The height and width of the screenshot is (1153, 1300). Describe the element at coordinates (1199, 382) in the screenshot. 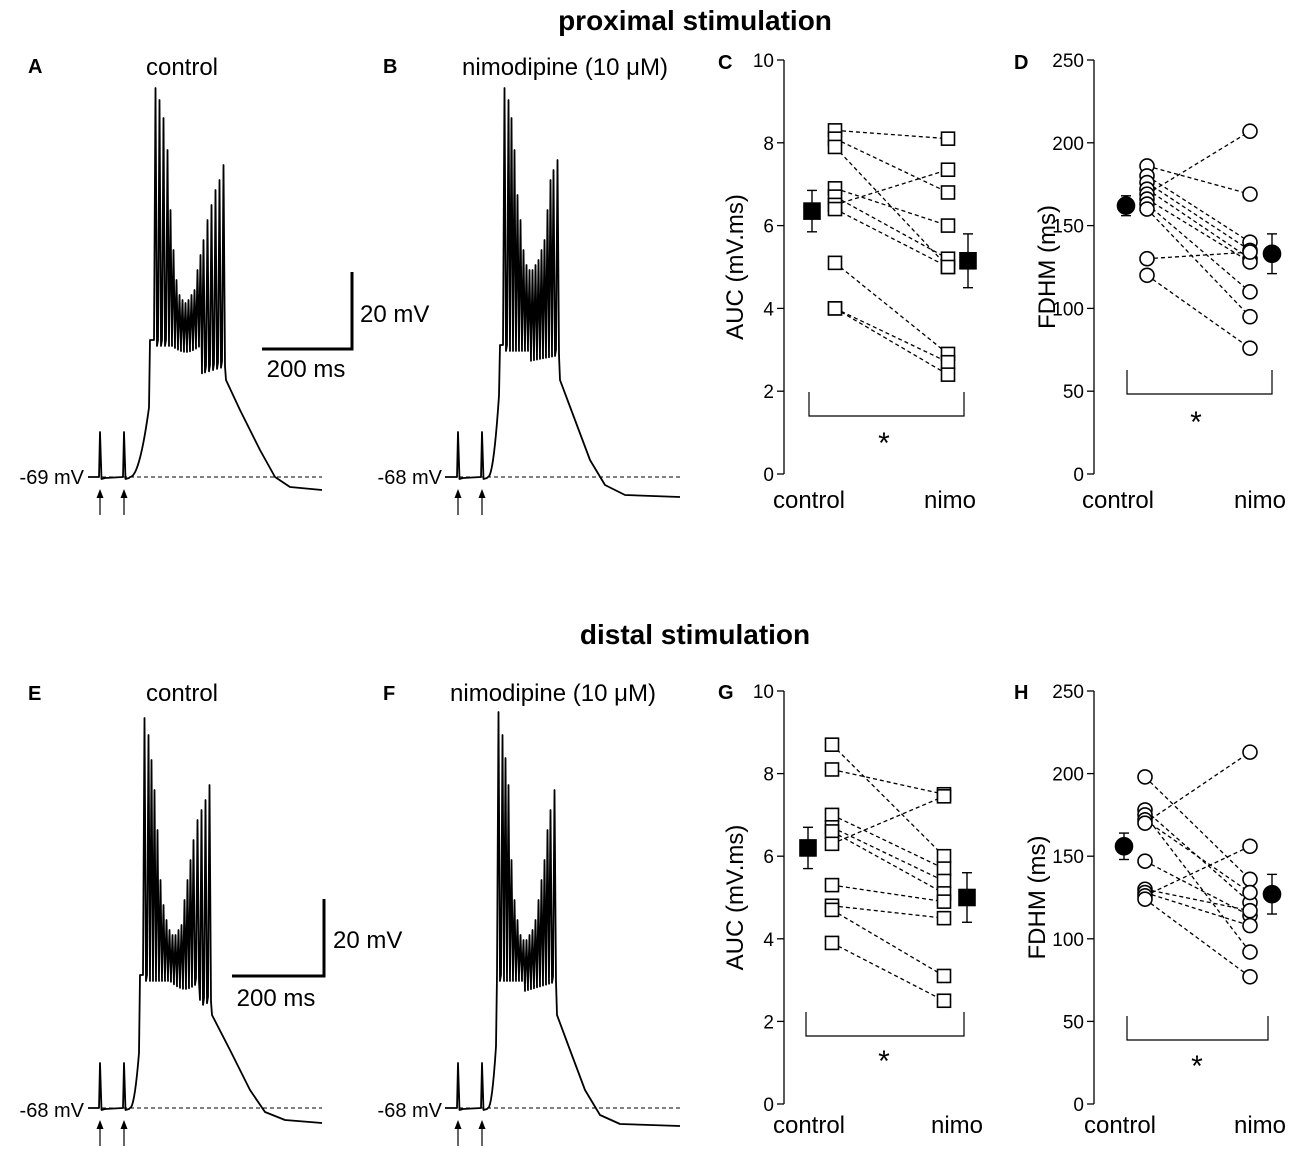

I see `significance-bracket` at that location.